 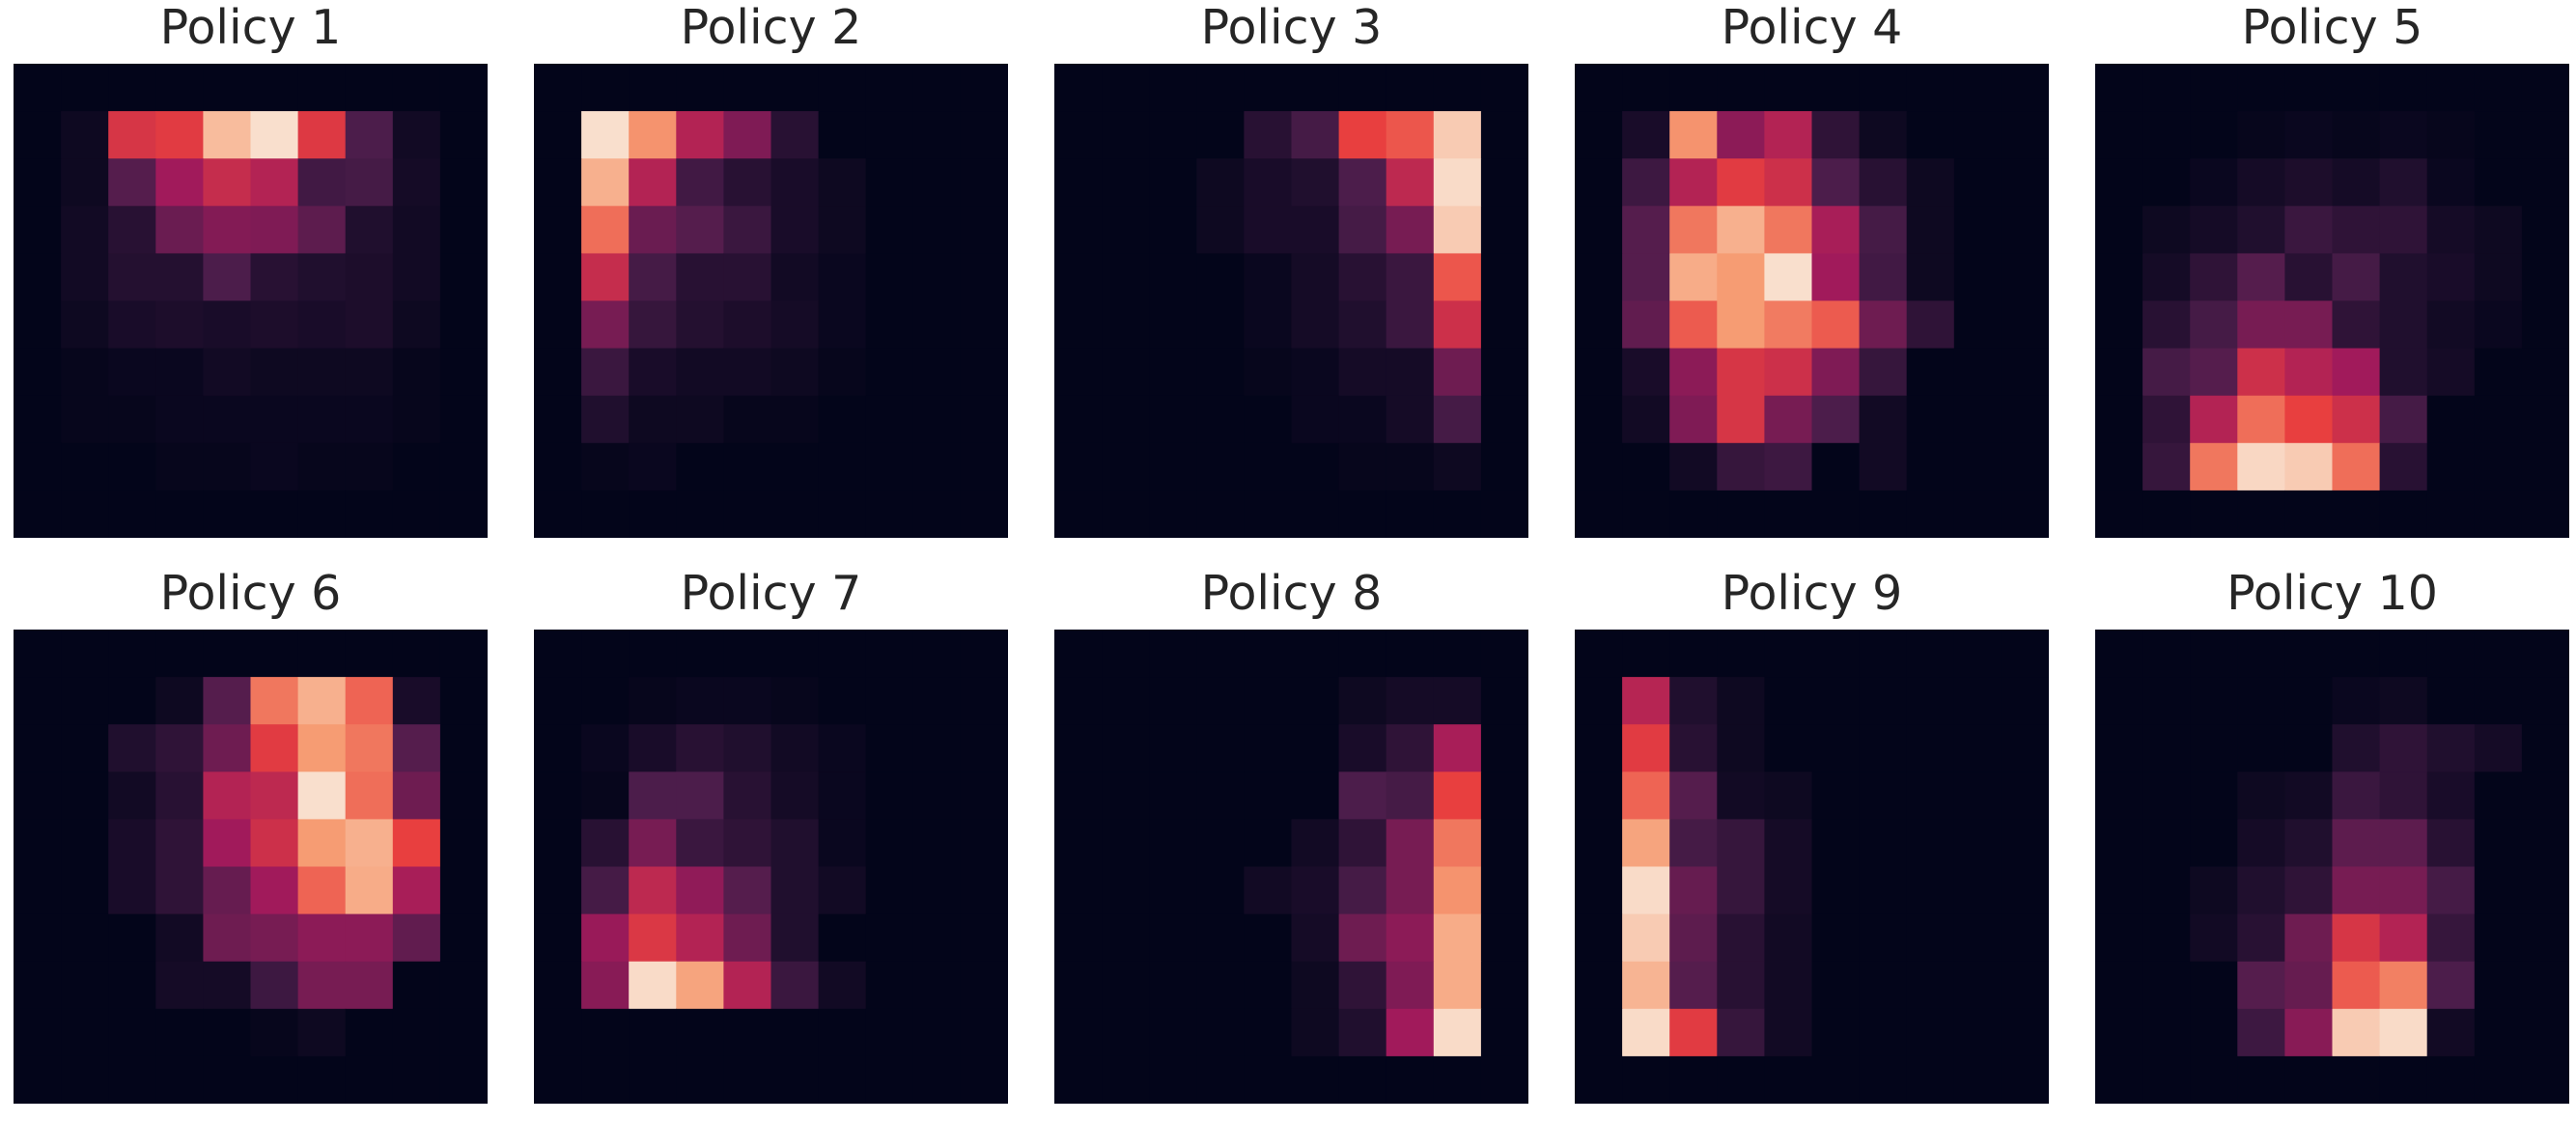 I want to click on policy-1-title: Policy 1, so click(x=251, y=27).